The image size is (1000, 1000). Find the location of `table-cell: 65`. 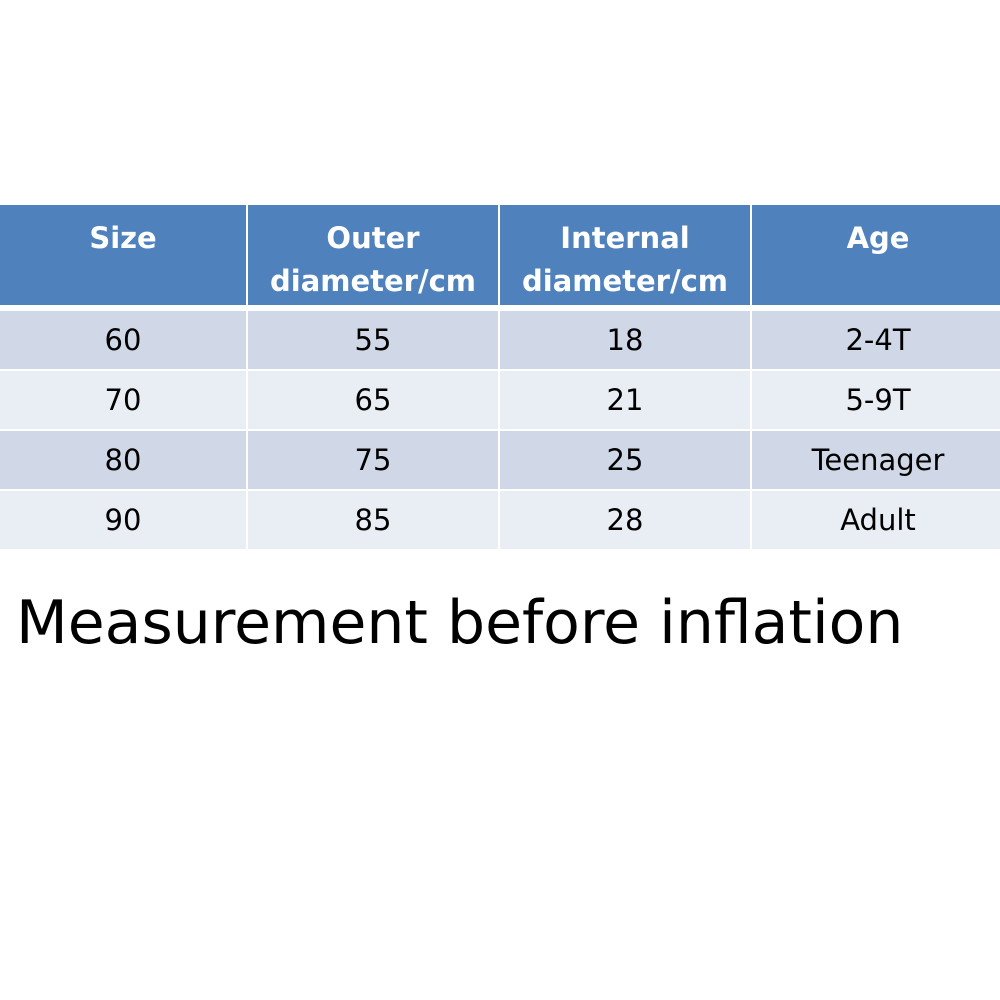

table-cell: 65 is located at coordinates (373, 400).